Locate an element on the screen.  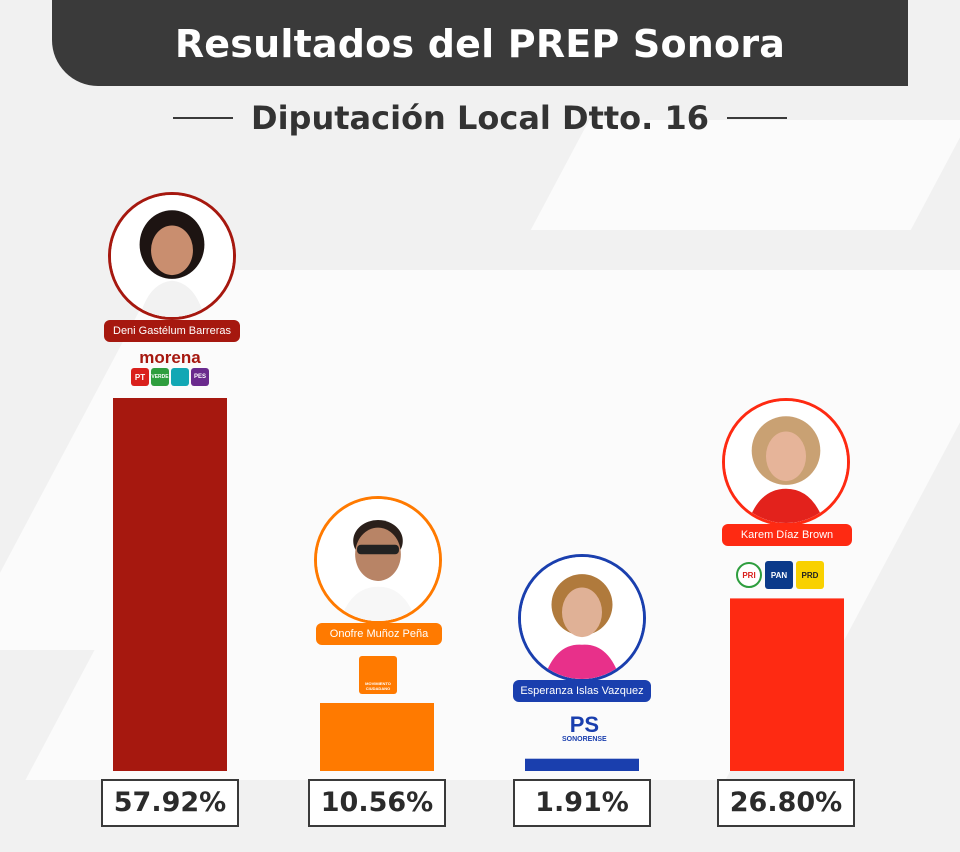
candidate-name-tag: Esperanza Islas Vazquez is located at coordinates (582, 691).